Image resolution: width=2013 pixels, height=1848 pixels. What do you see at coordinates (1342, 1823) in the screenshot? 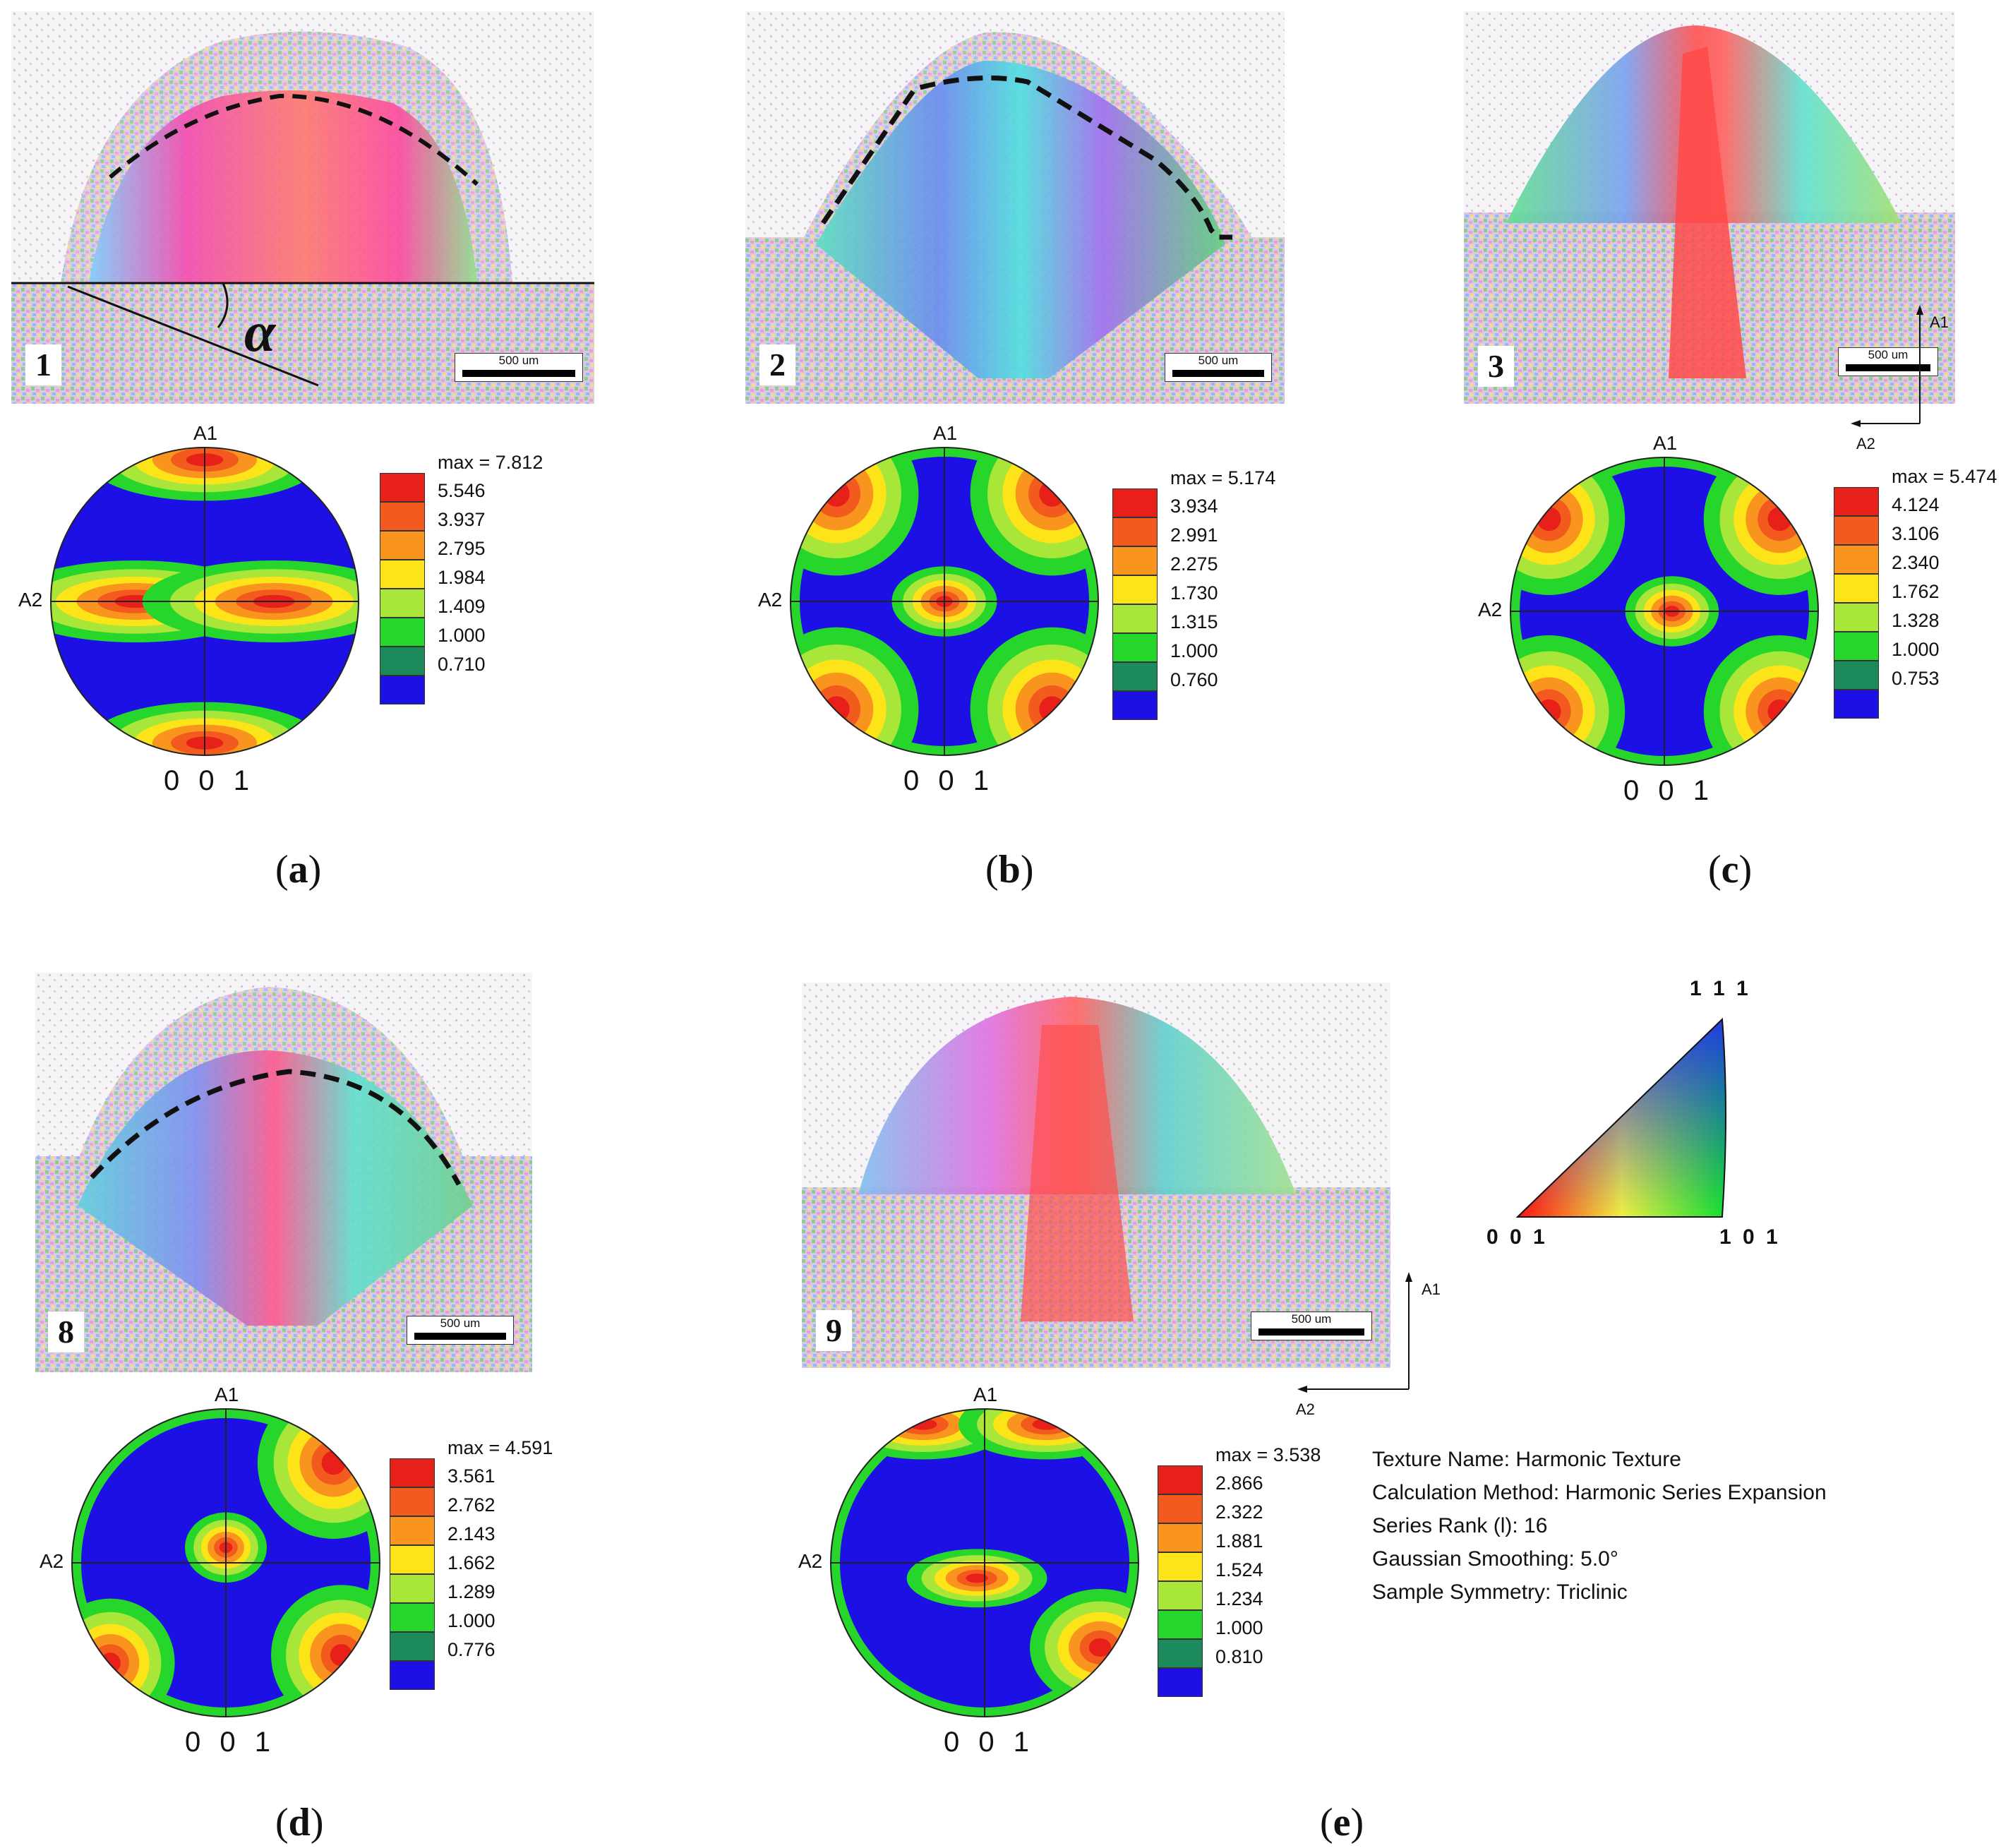
I see `caption-e: (e)` at bounding box center [1342, 1823].